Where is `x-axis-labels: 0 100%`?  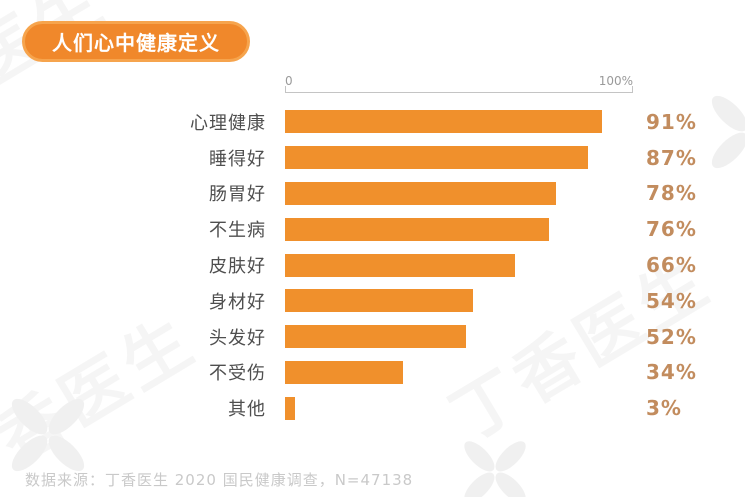
x-axis-labels: 0 100% is located at coordinates (459, 81).